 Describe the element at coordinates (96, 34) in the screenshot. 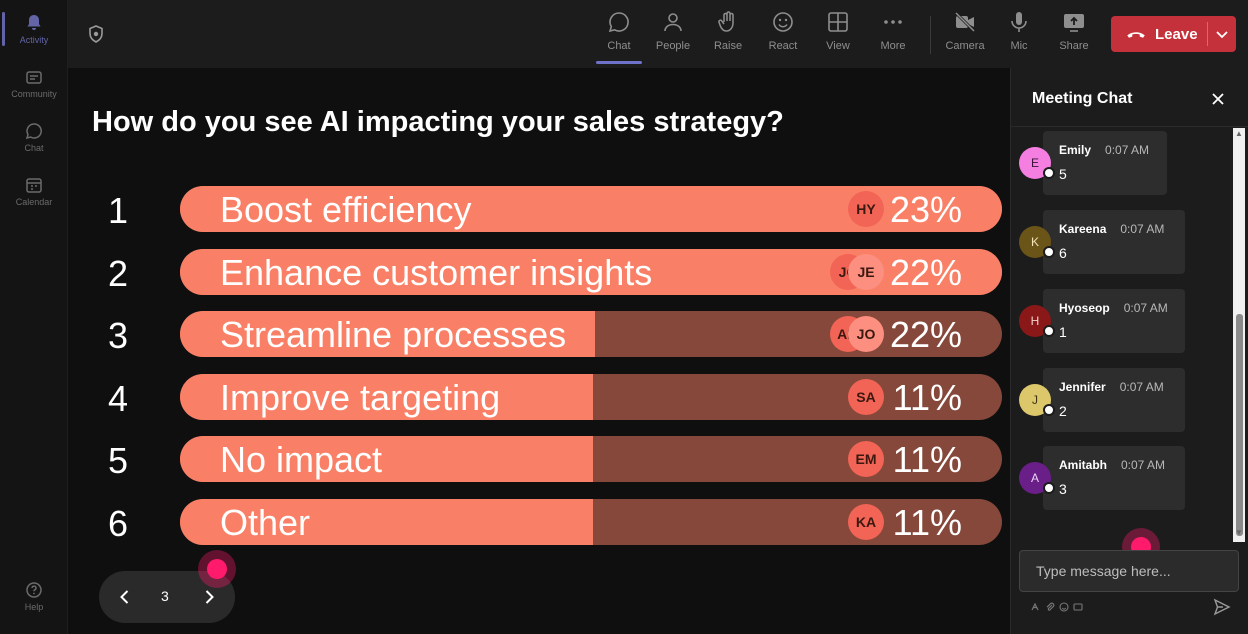

I see `shield-icon` at that location.